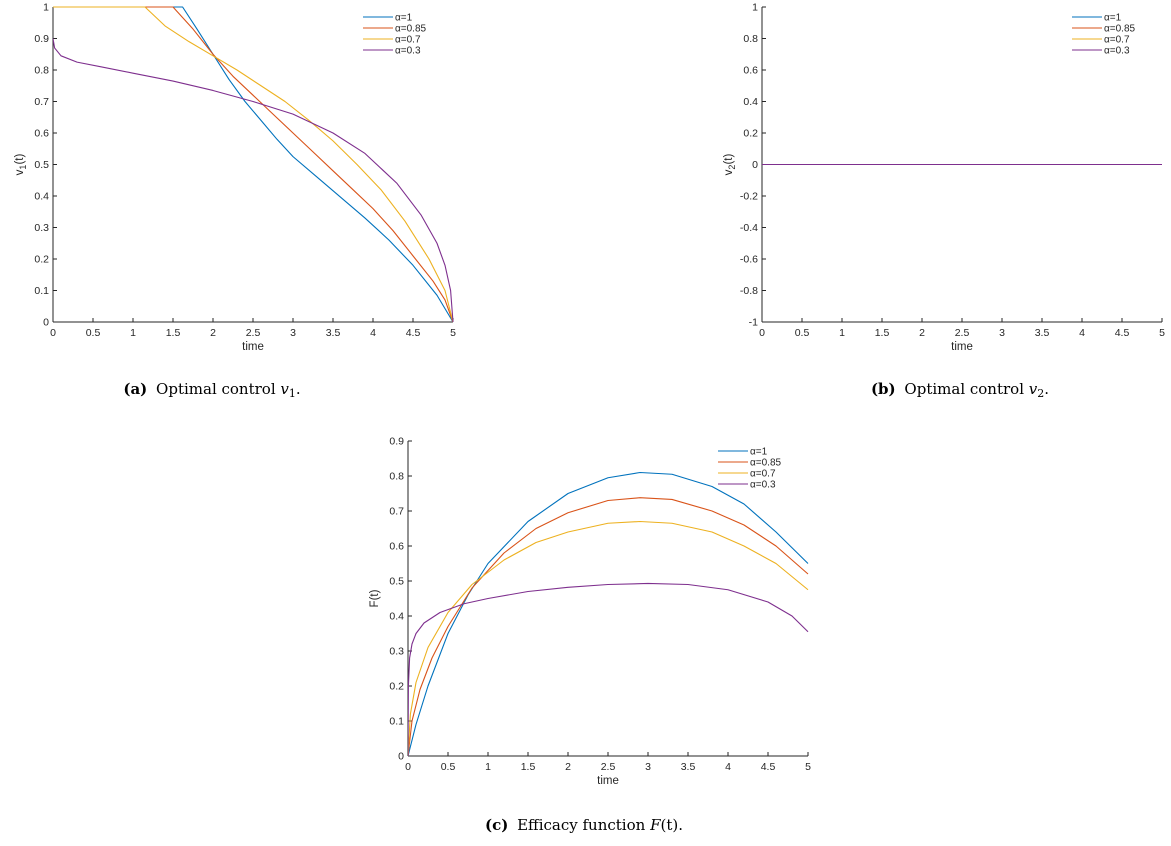 Image resolution: width=1171 pixels, height=846 pixels. Describe the element at coordinates (1033, 389) in the screenshot. I see `caption-b-math: v` at that location.